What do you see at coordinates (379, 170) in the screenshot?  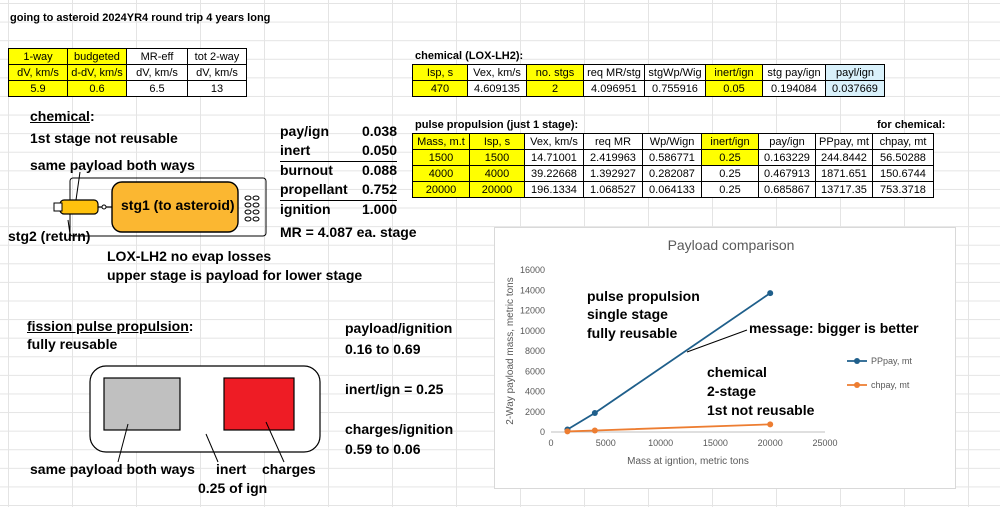 I see `mass-row-value: 0.088` at bounding box center [379, 170].